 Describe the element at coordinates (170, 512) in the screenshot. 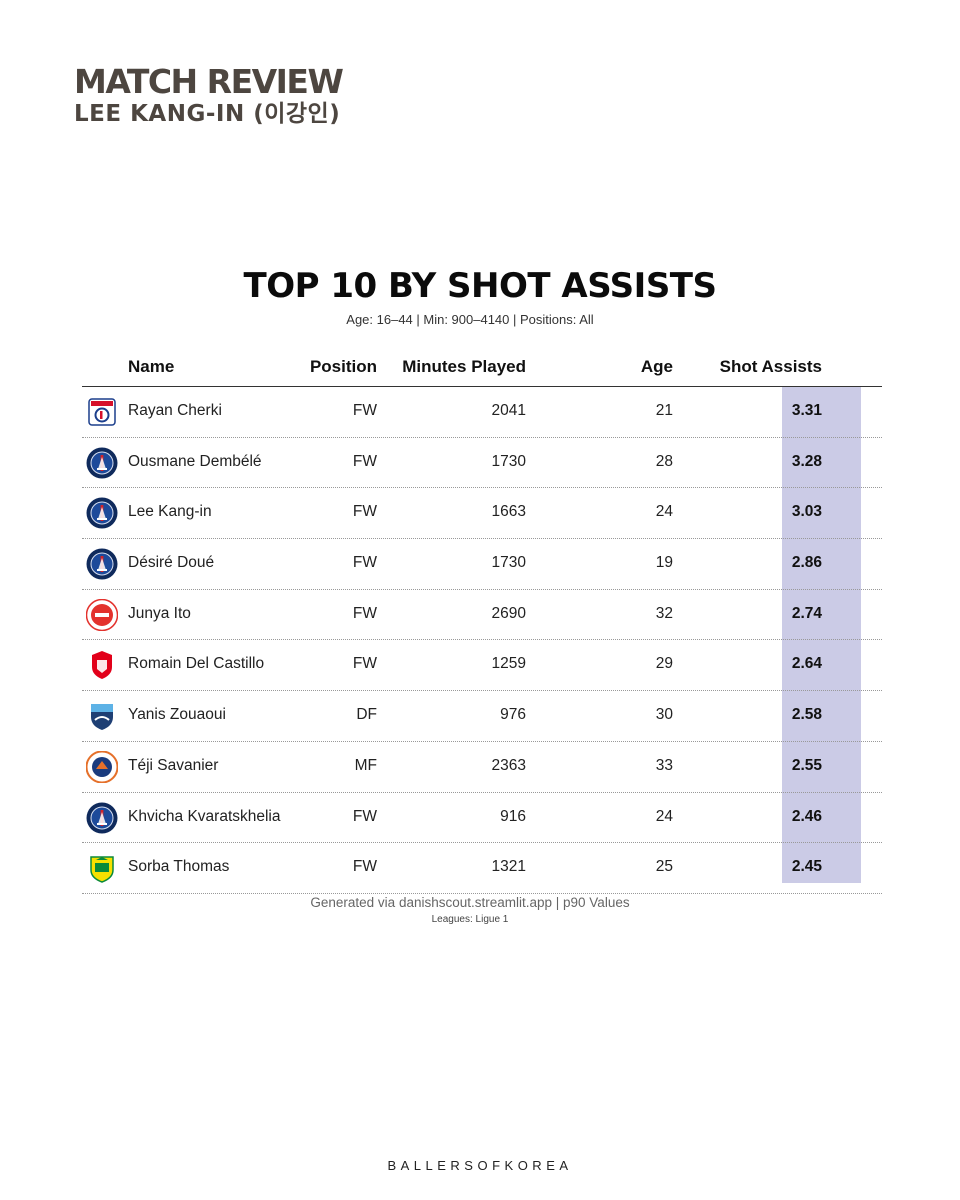

I see `player-name: Lee Kang-in` at that location.